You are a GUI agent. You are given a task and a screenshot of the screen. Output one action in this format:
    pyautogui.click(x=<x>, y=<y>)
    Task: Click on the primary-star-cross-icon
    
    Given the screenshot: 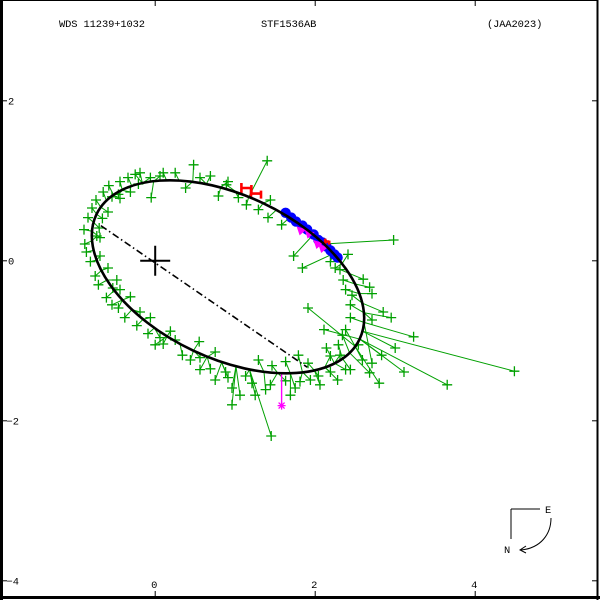 What is the action you would take?
    pyautogui.click(x=155, y=260)
    